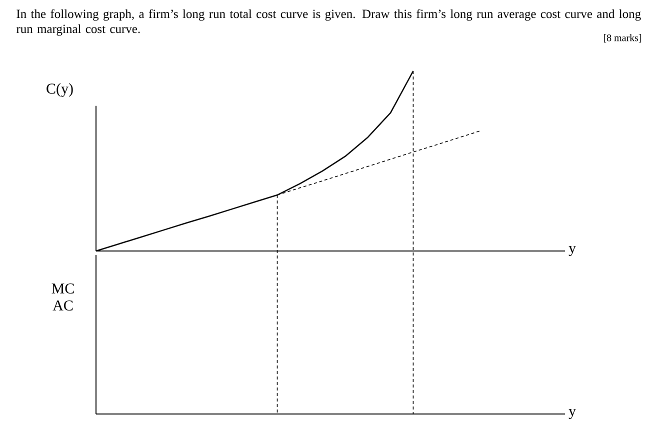  What do you see at coordinates (572, 251) in the screenshot?
I see `x-axis-title: y` at bounding box center [572, 251].